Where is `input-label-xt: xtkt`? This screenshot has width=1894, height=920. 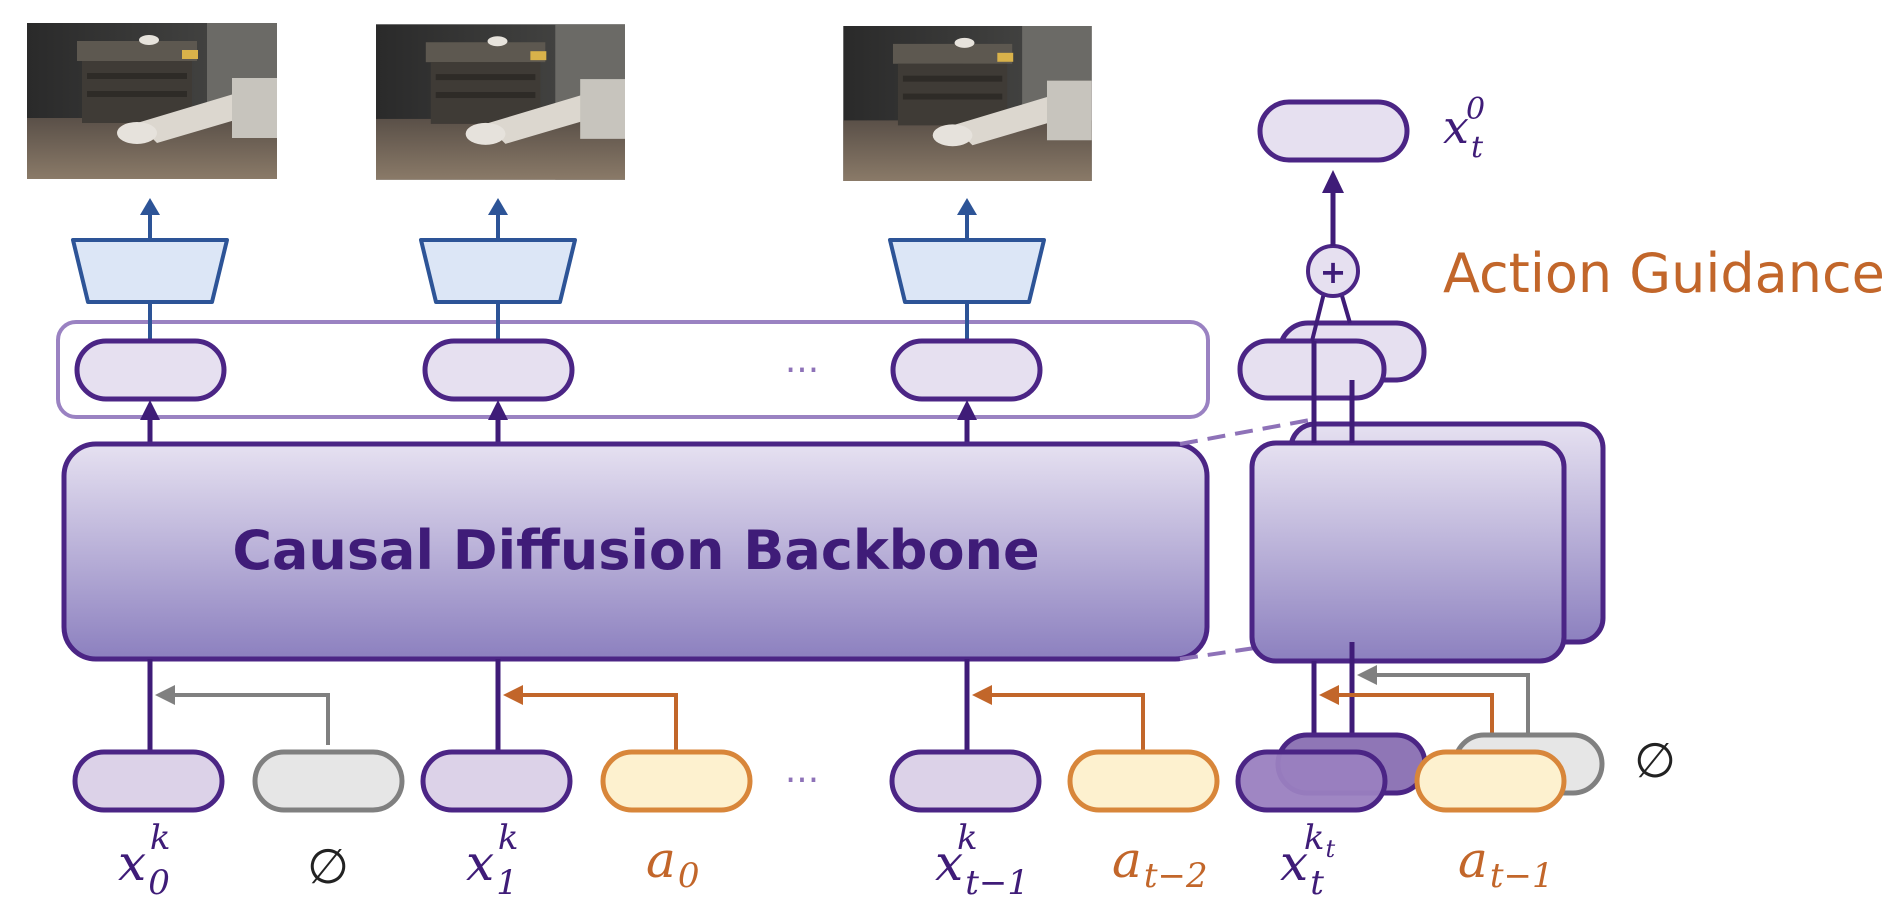 input-label-xt: xtkt is located at coordinates (1307, 860).